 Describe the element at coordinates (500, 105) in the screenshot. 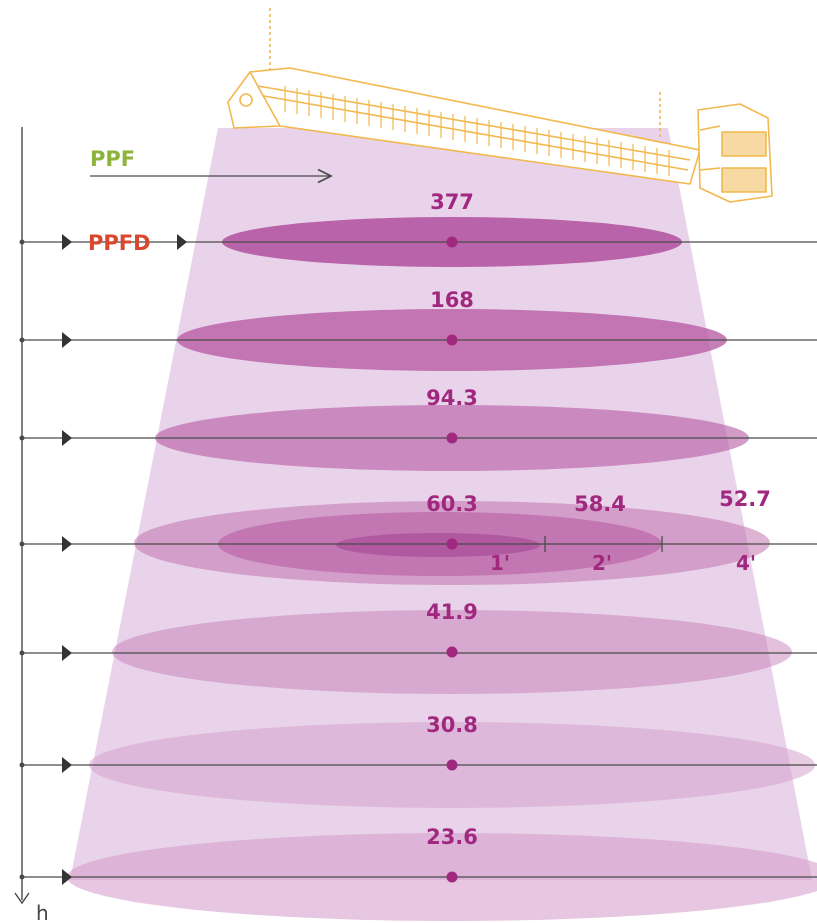

I see `led-grow-light-fixture-icon` at that location.